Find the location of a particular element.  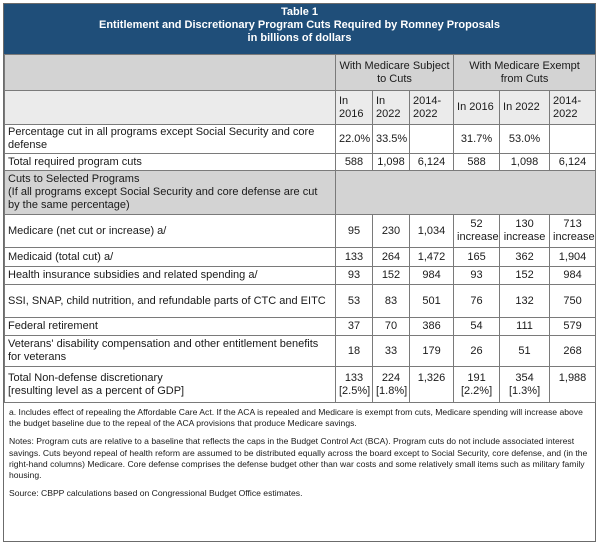

cell: 18 is located at coordinates (354, 351).